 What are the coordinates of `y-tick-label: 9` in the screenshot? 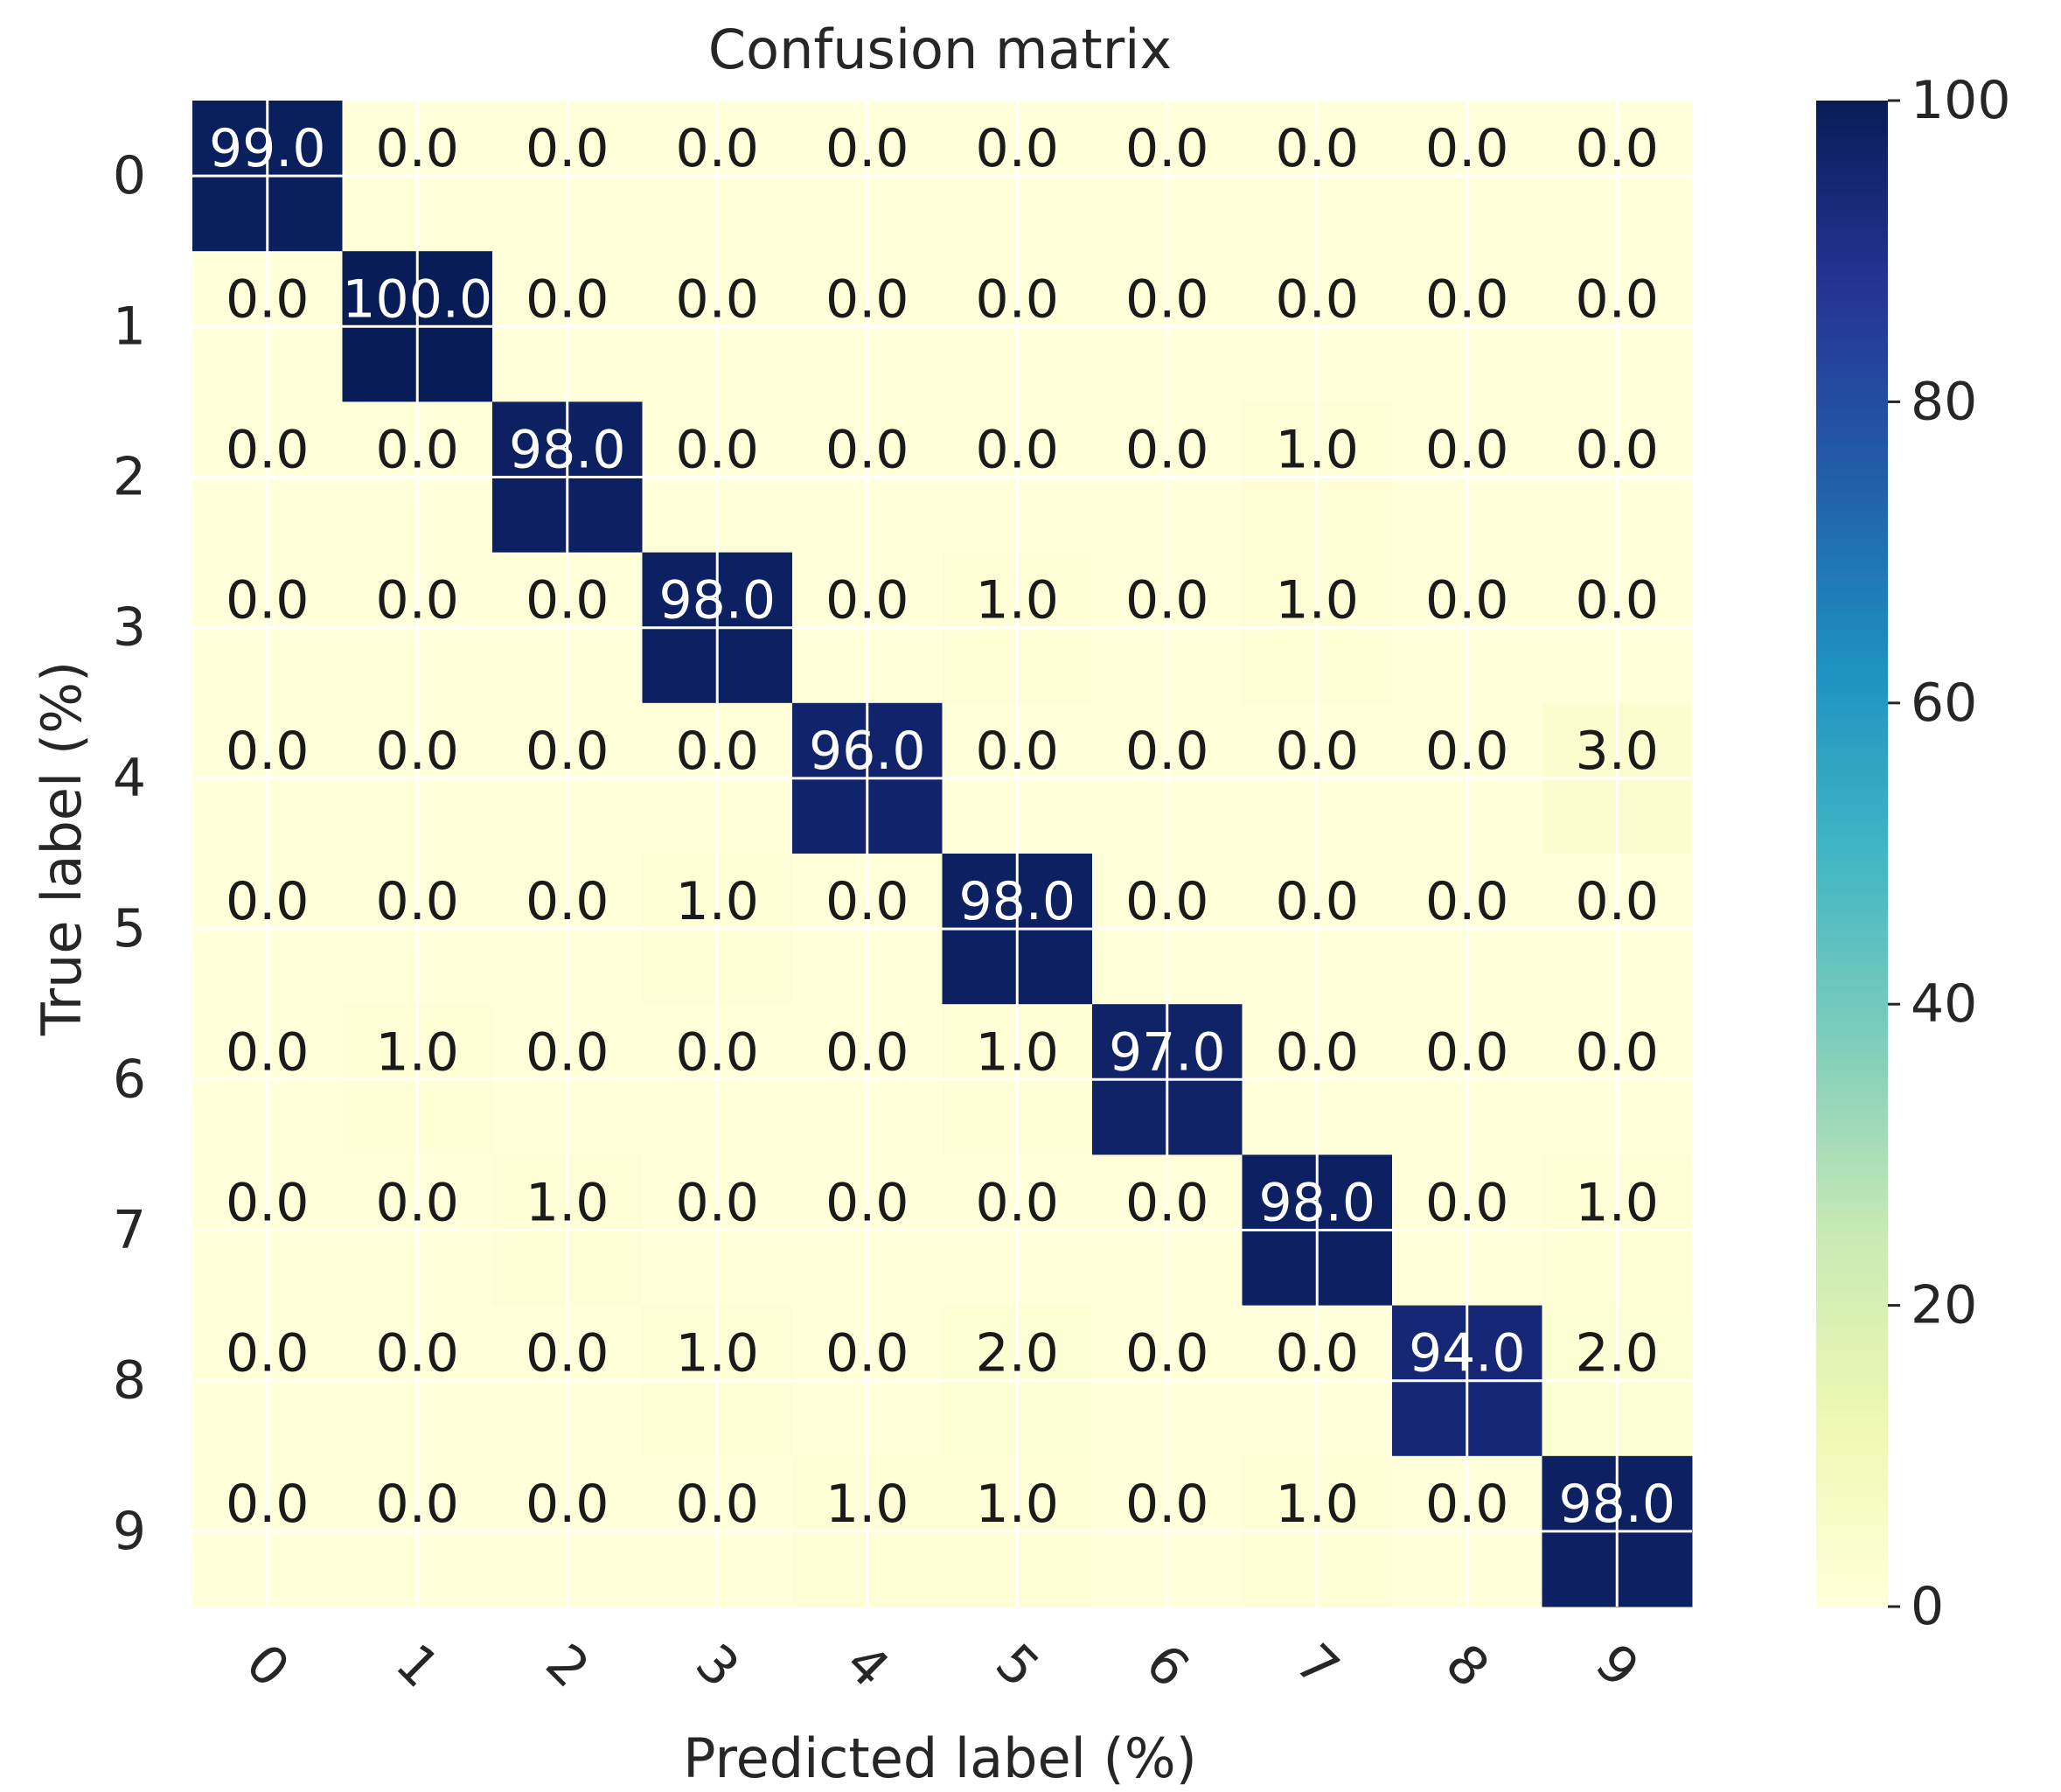 It's located at (129, 1531).